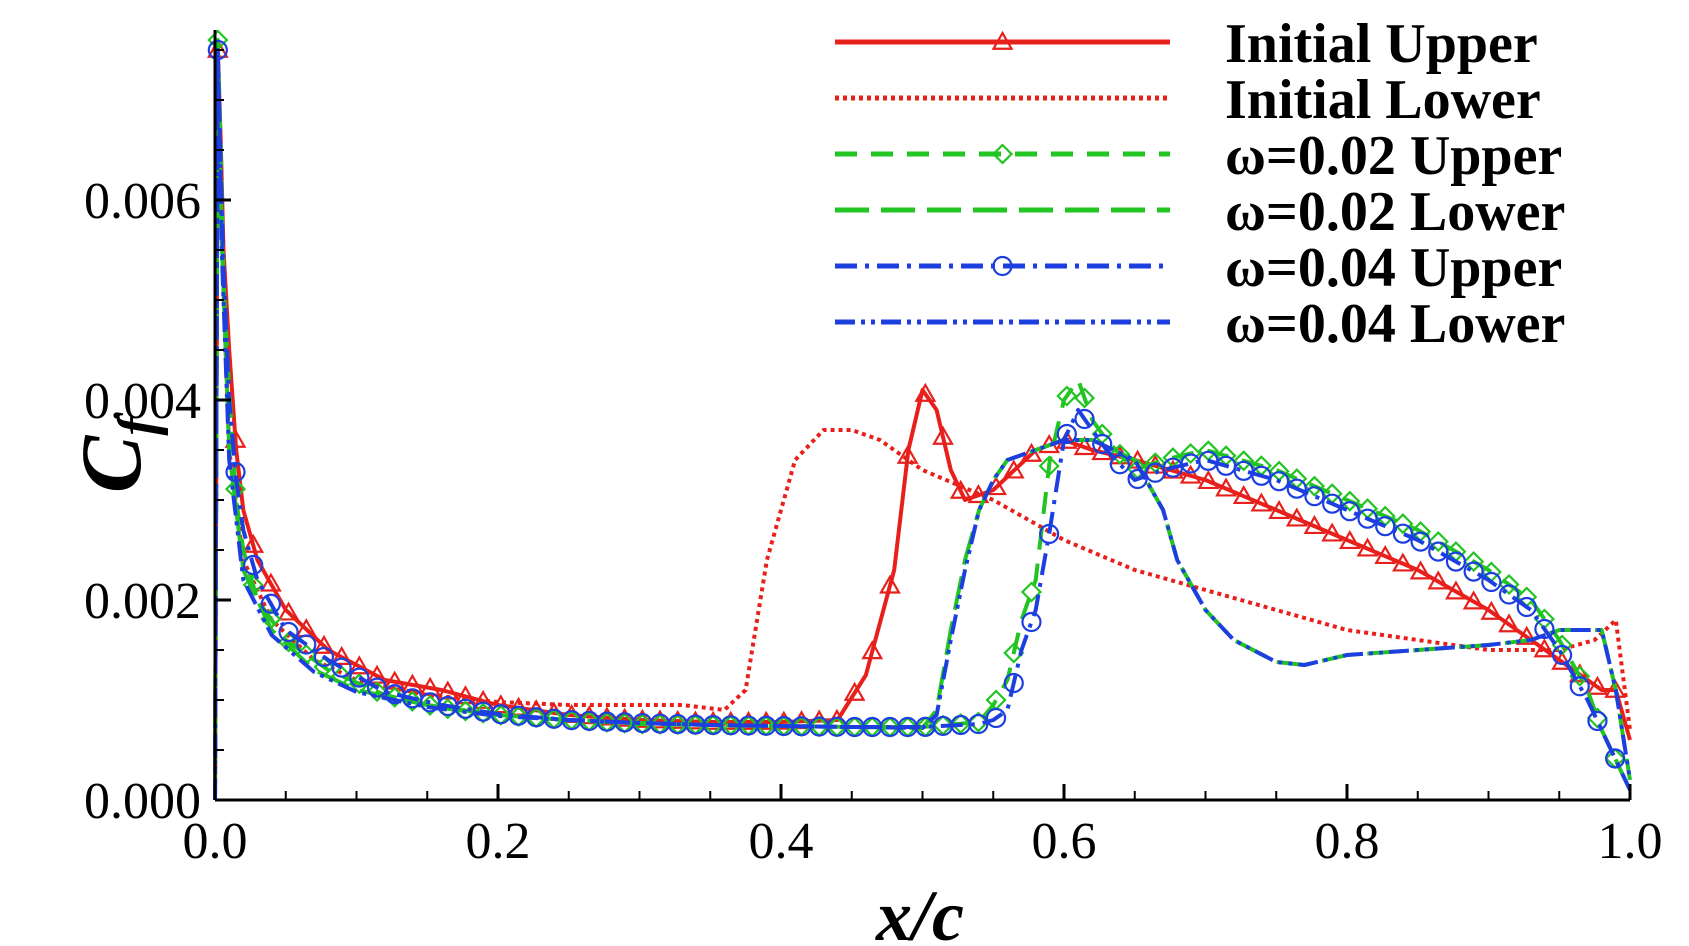  Describe the element at coordinates (1186, 44) in the screenshot. I see `legend-item: Initial Upper` at that location.